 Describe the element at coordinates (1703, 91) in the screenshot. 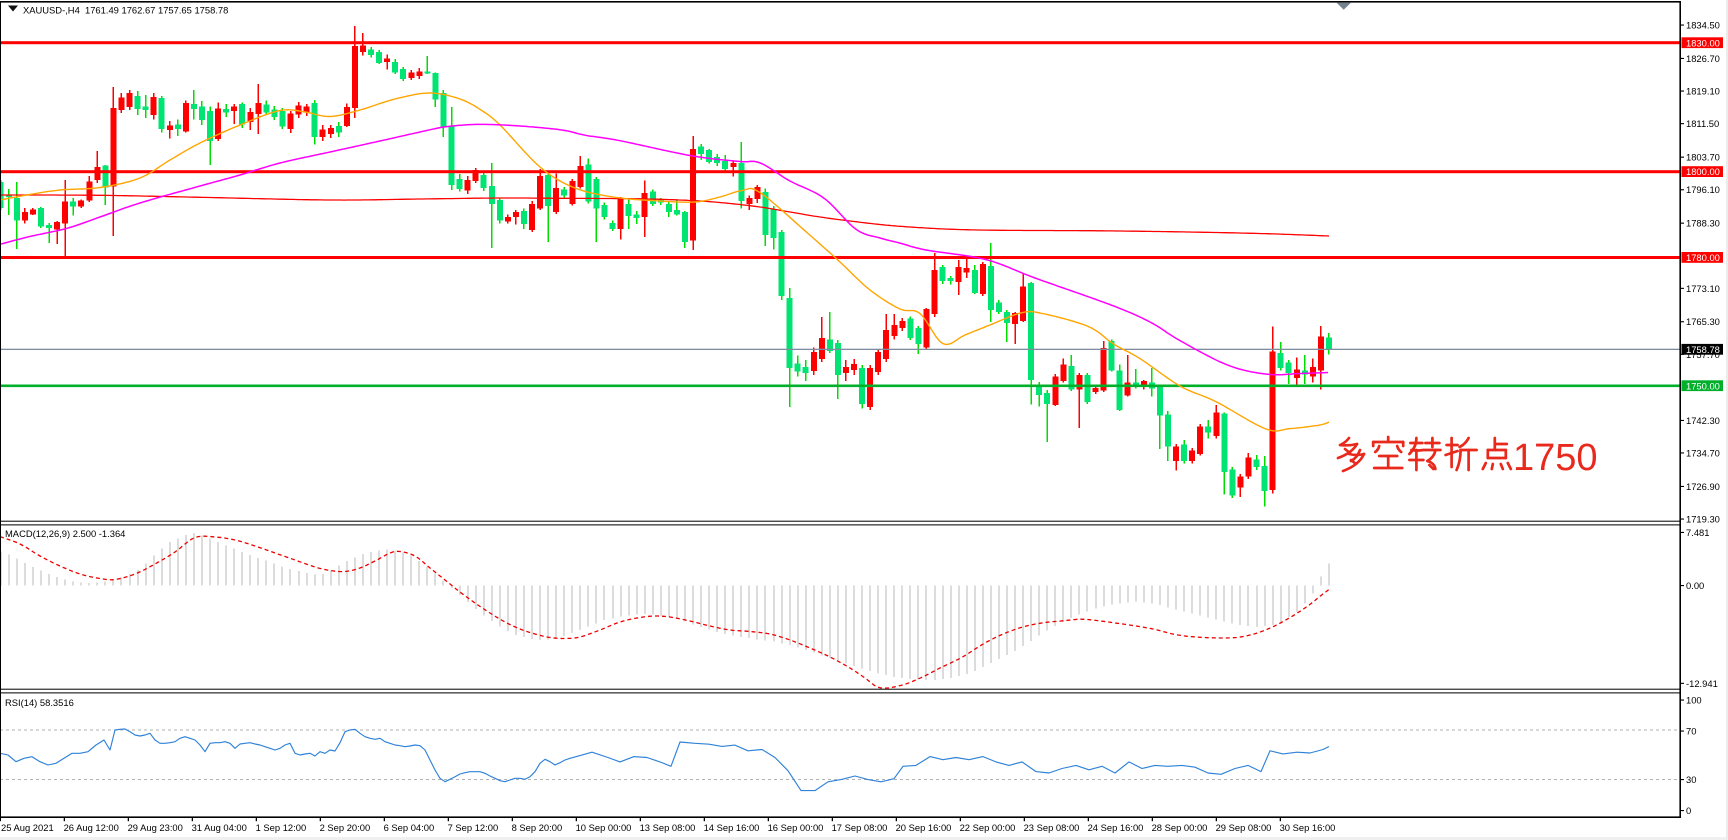

I see `svg-text: 1819.10` at that location.